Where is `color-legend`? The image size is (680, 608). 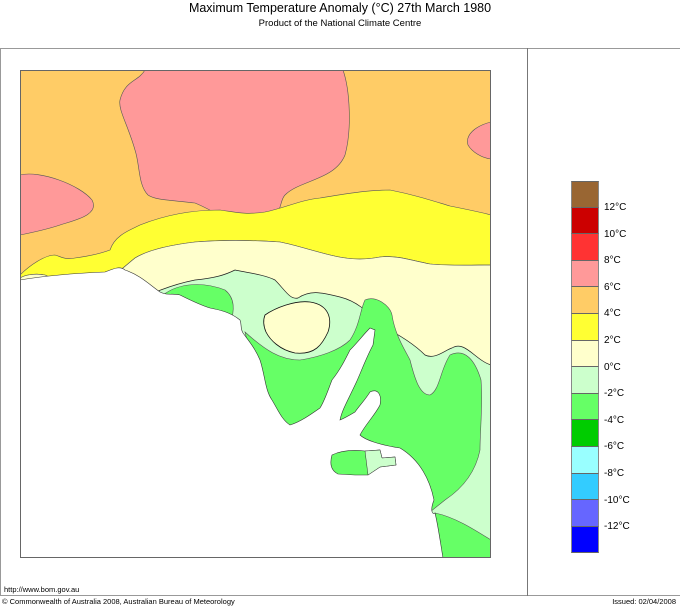
color-legend is located at coordinates (585, 367).